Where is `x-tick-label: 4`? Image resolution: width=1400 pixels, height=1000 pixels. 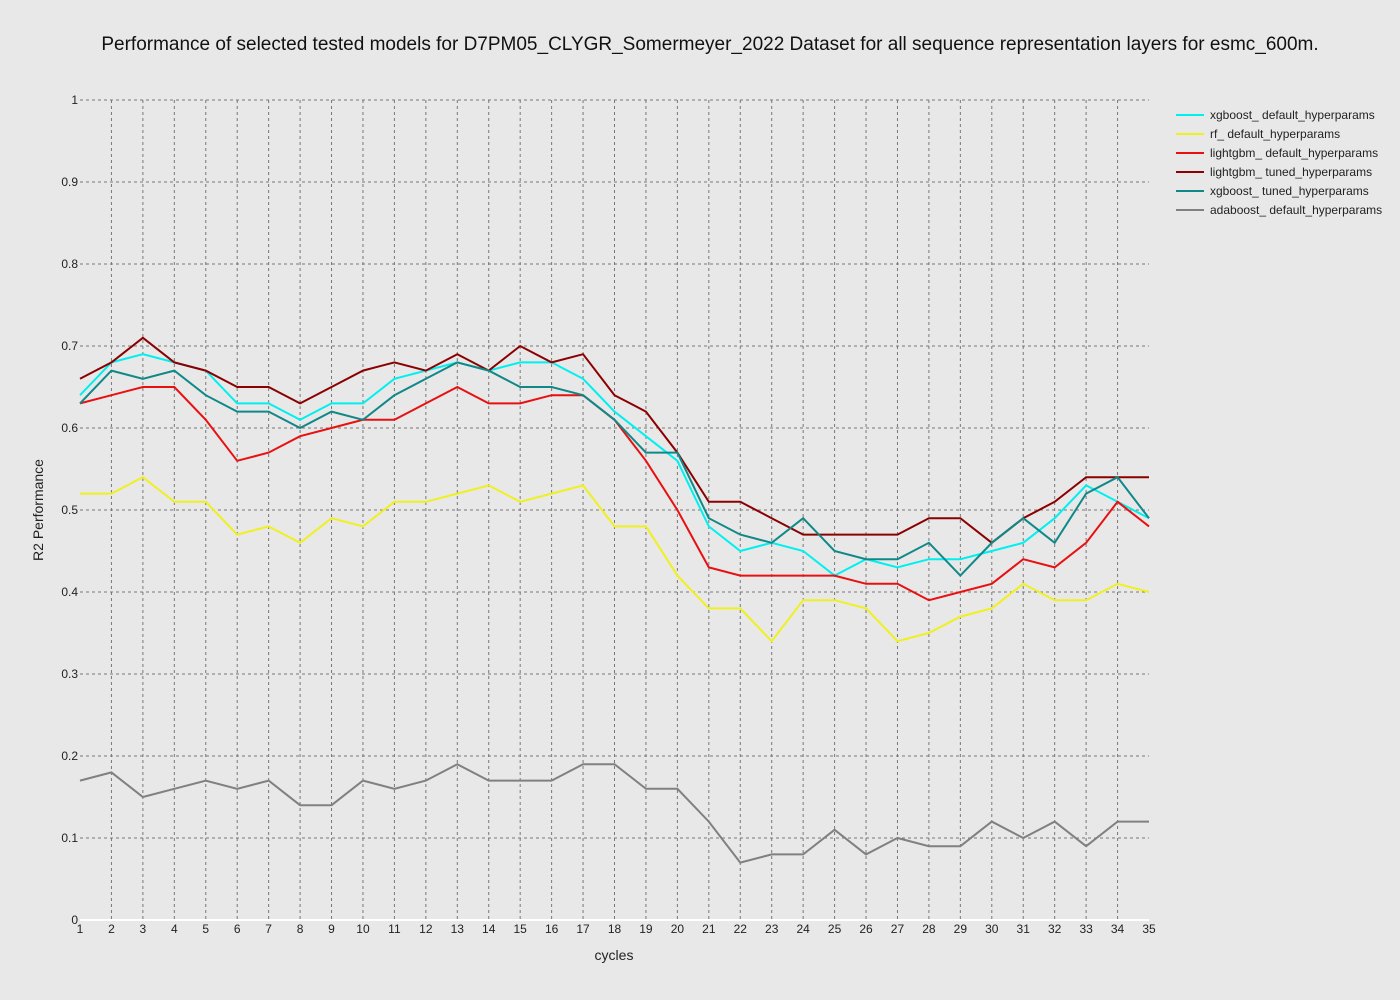 x-tick-label: 4 is located at coordinates (174, 929).